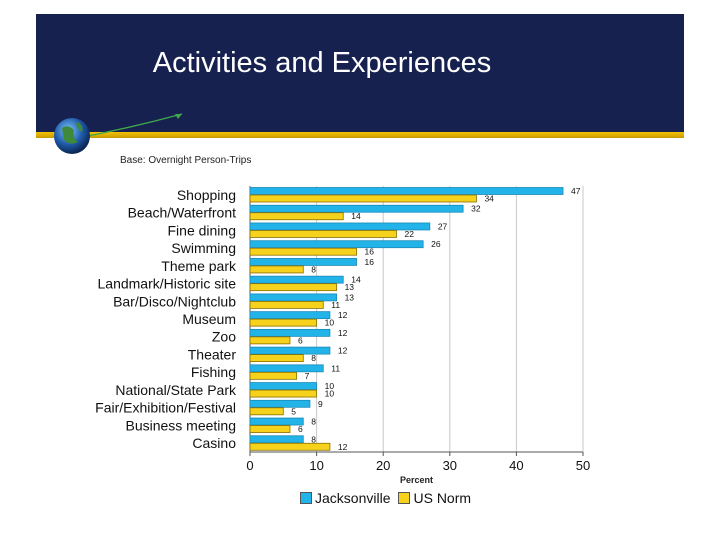 The image size is (720, 540). What do you see at coordinates (213, 372) in the screenshot?
I see `category-label: Fishing` at bounding box center [213, 372].